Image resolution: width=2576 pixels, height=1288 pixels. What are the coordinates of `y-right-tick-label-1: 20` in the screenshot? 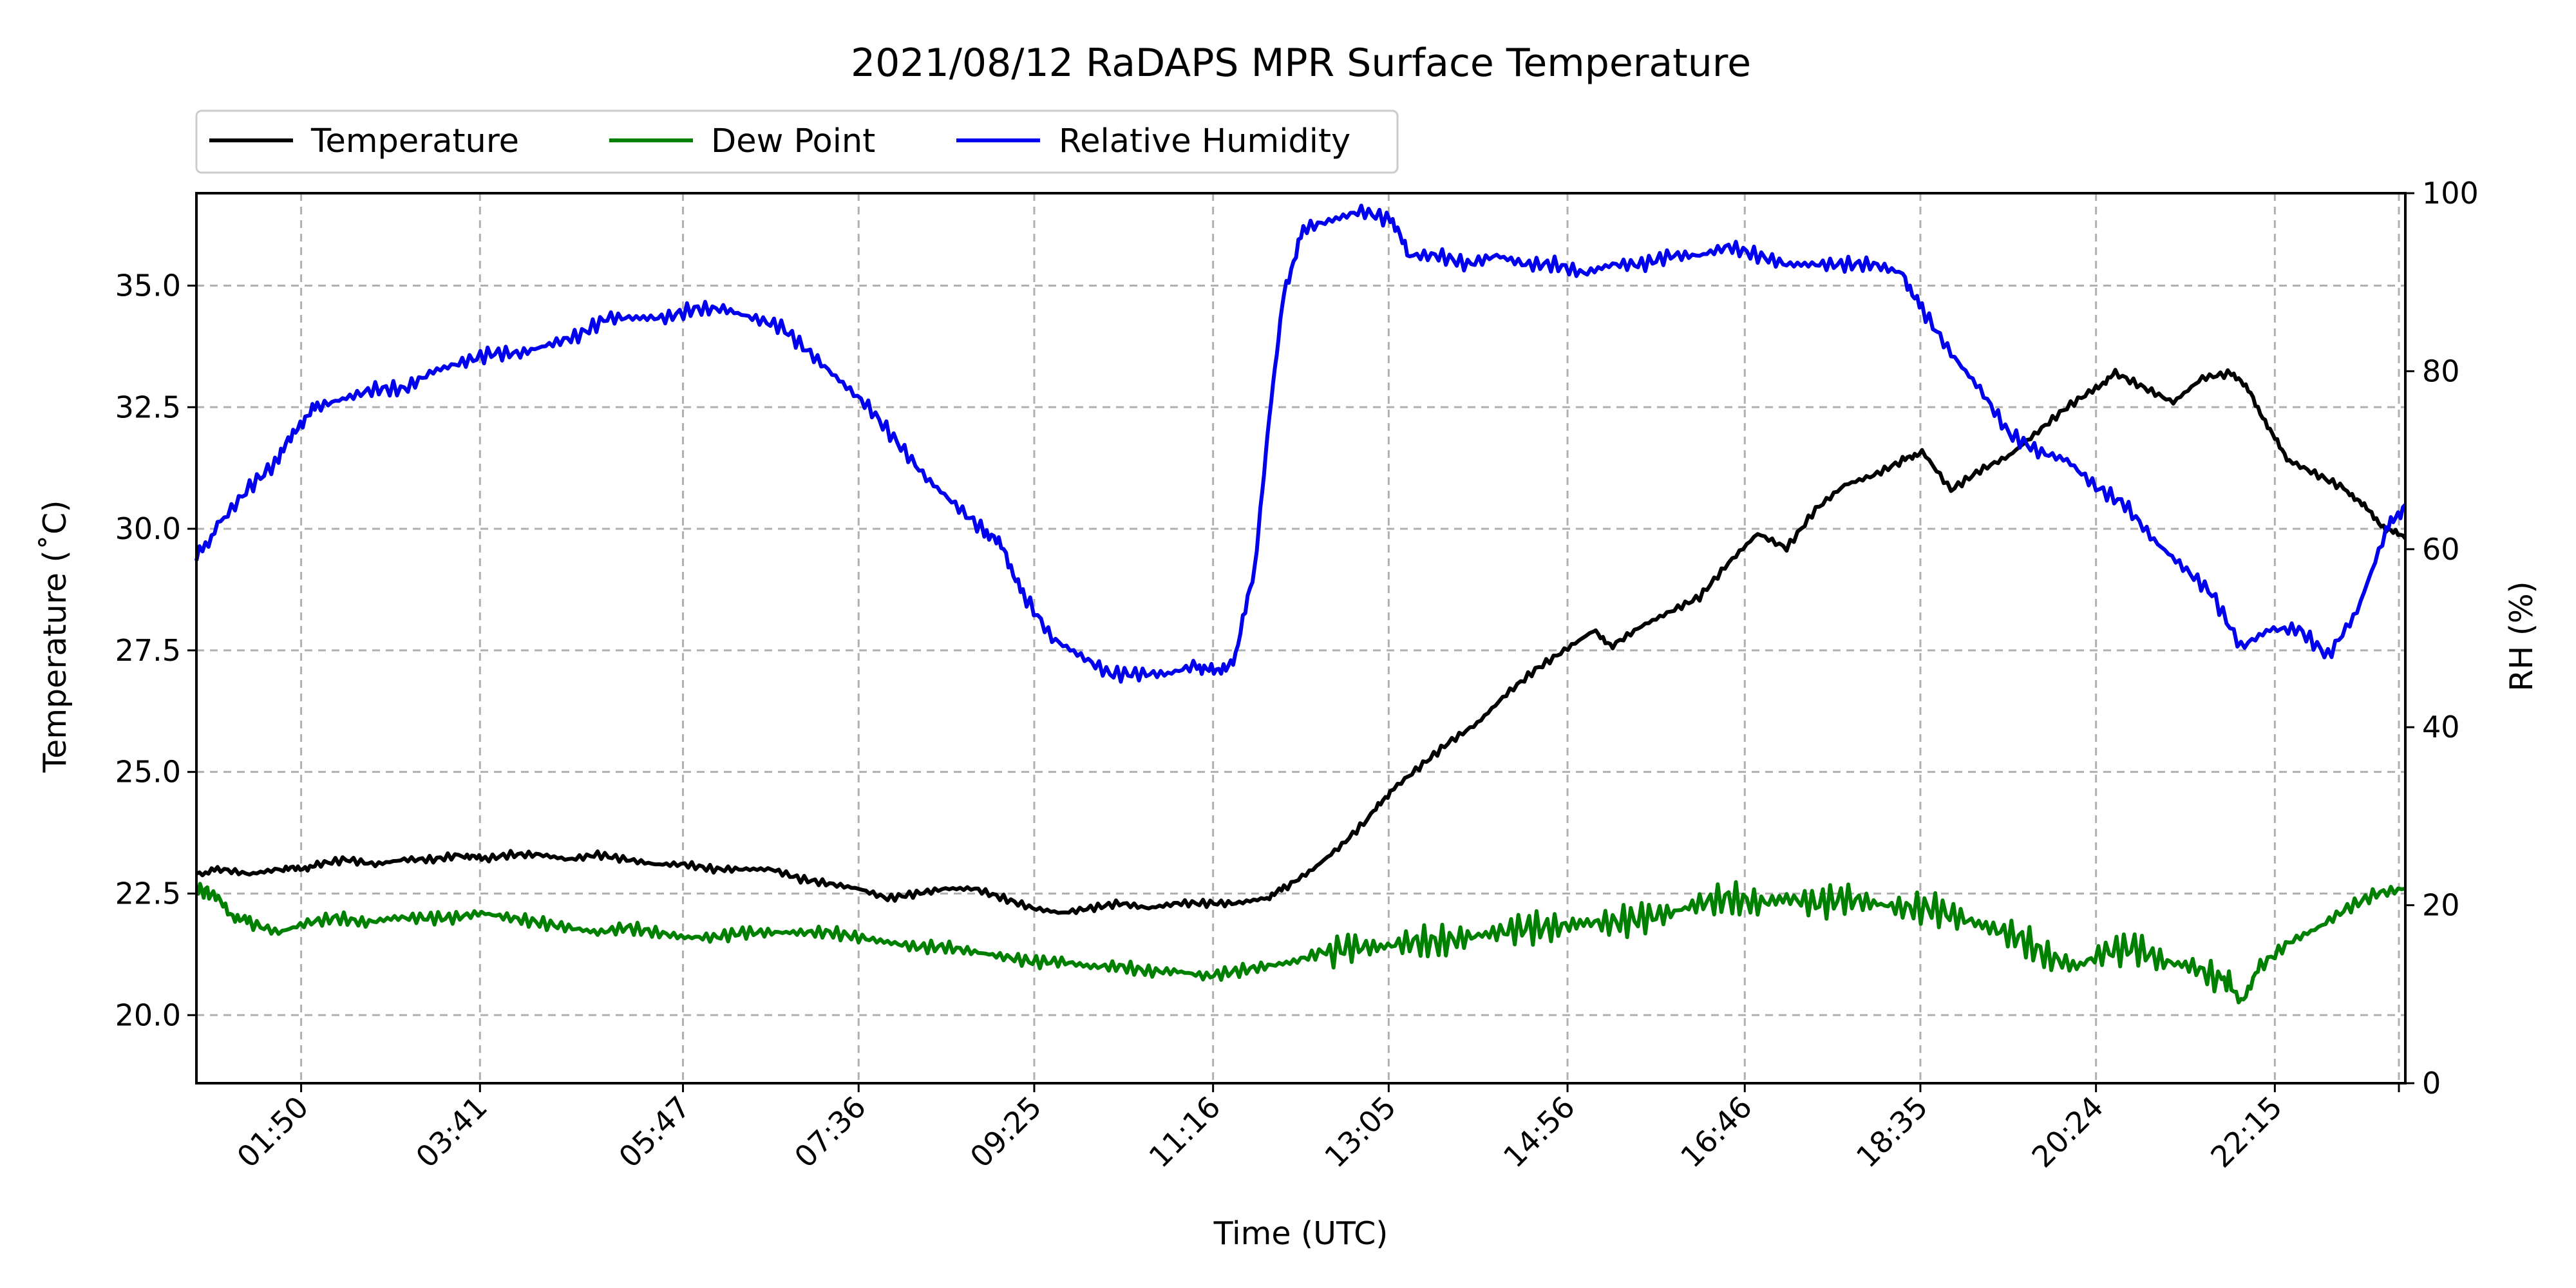 It's located at (2441, 906).